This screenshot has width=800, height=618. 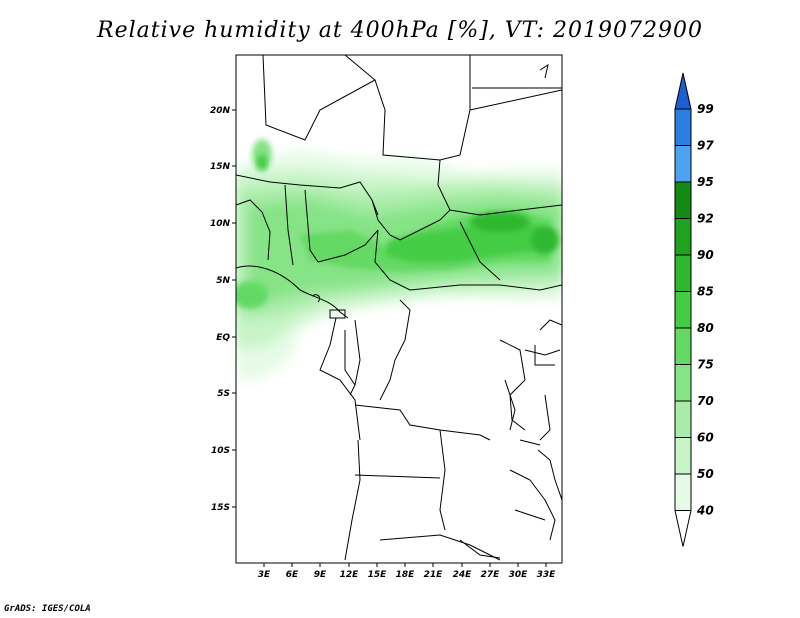 What do you see at coordinates (705, 292) in the screenshot?
I see `colorbar-label: 85` at bounding box center [705, 292].